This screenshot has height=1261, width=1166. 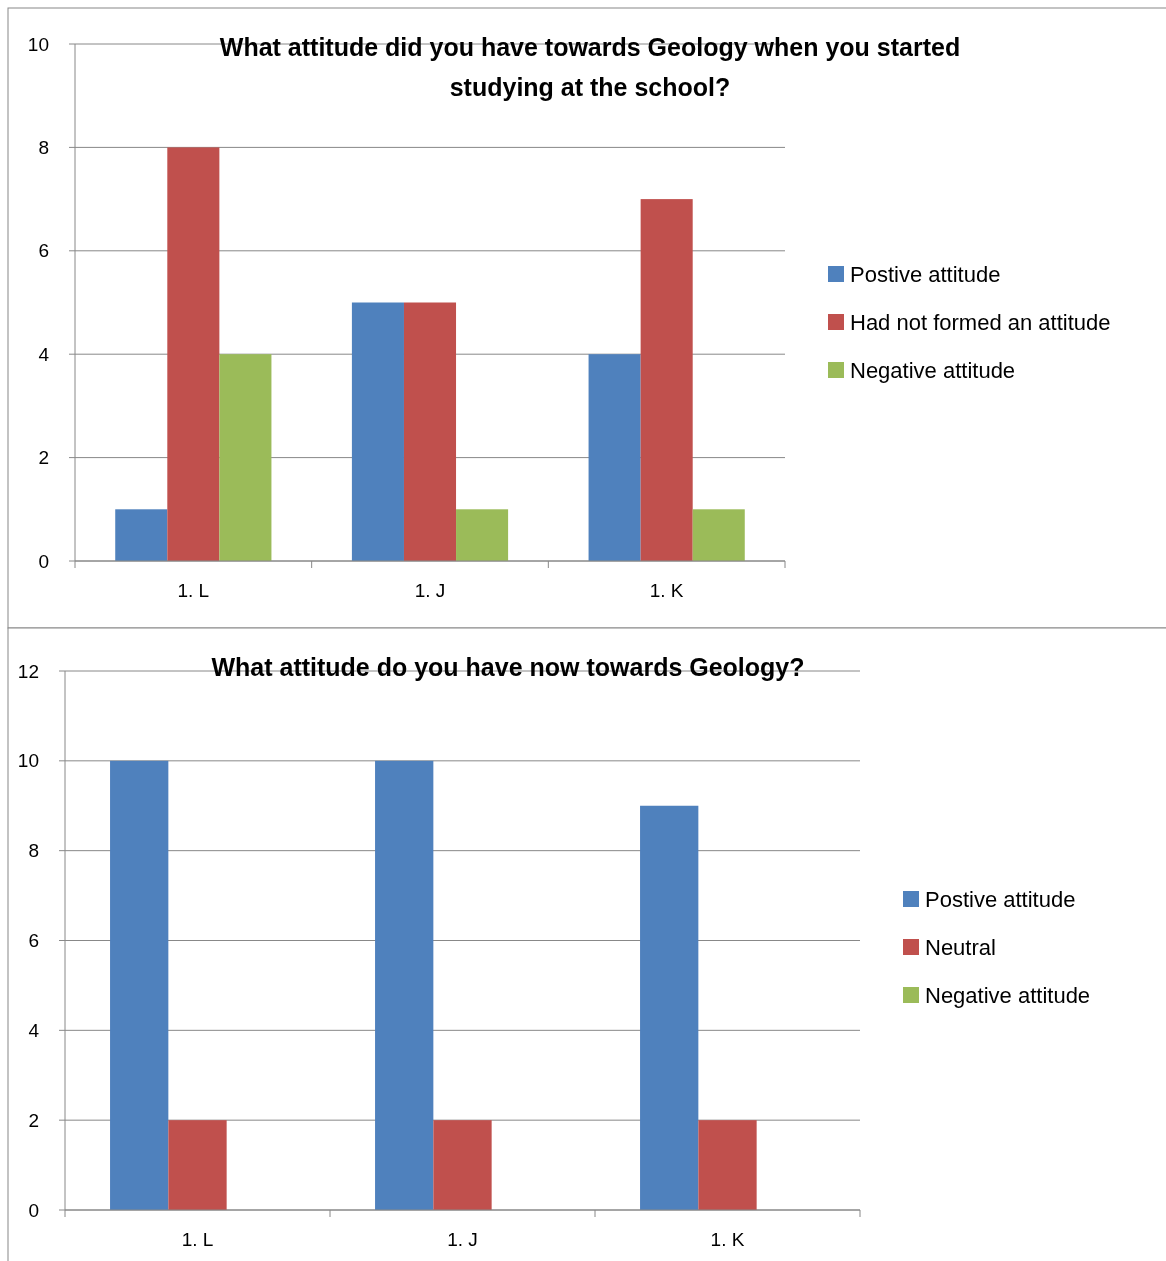 What do you see at coordinates (960, 947) in the screenshot?
I see `legend-label: Neutral` at bounding box center [960, 947].